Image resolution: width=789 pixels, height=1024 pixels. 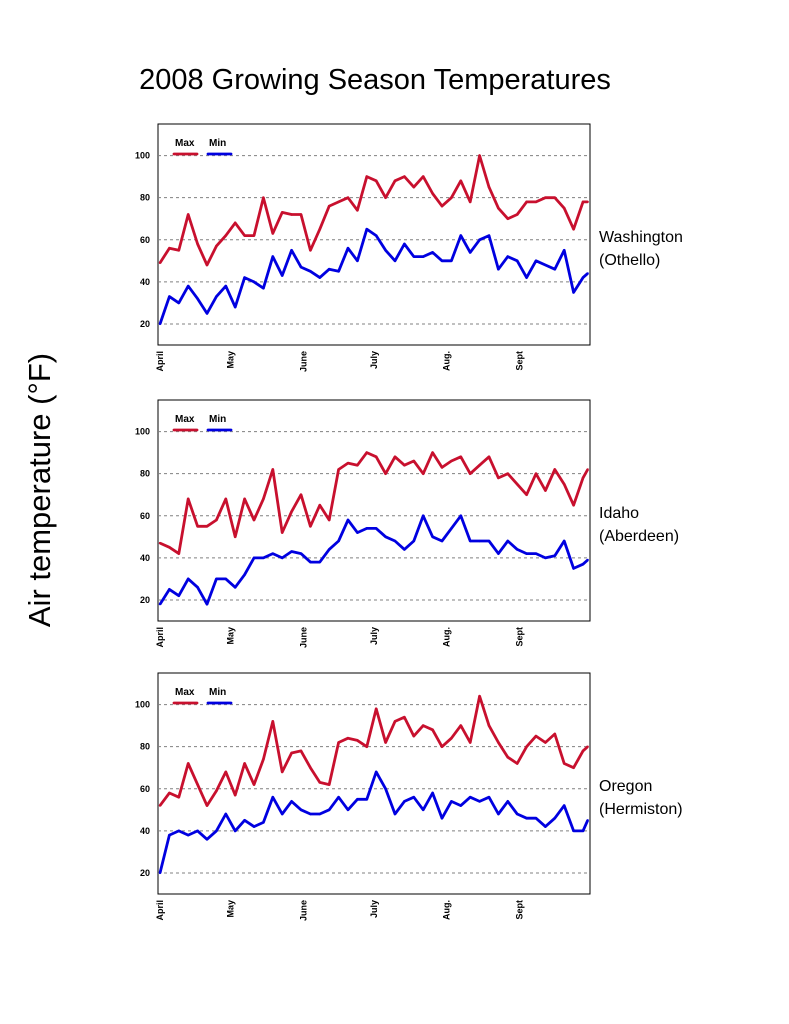 I want to click on chart-title: 2008 Growing Season Temperatures, so click(x=375, y=80).